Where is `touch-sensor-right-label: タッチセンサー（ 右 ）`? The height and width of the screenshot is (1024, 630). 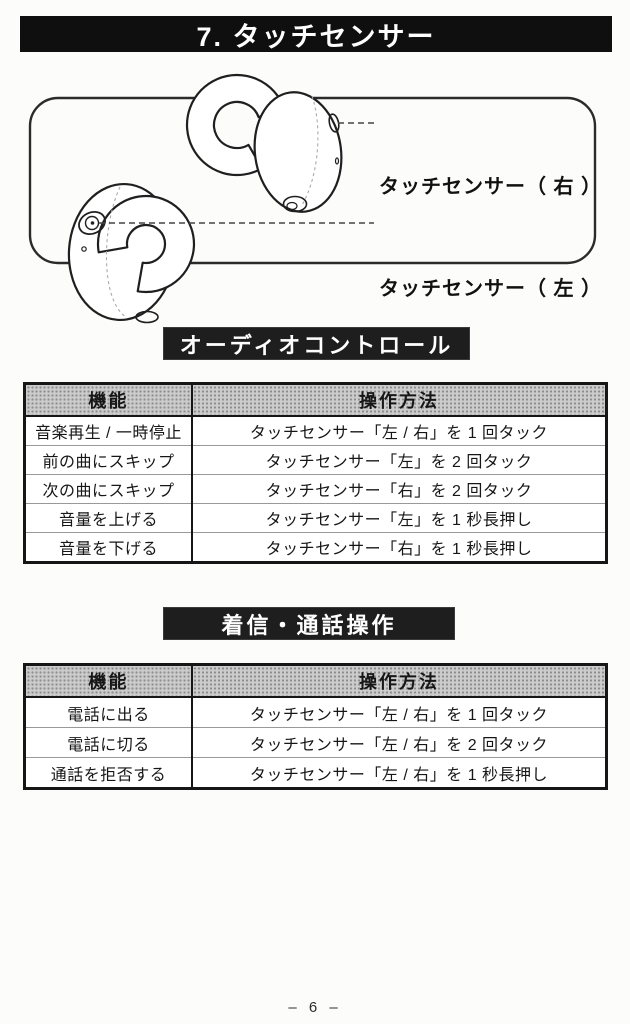
touch-sensor-right-label: タッチセンサー（ 右 ） is located at coordinates (491, 187).